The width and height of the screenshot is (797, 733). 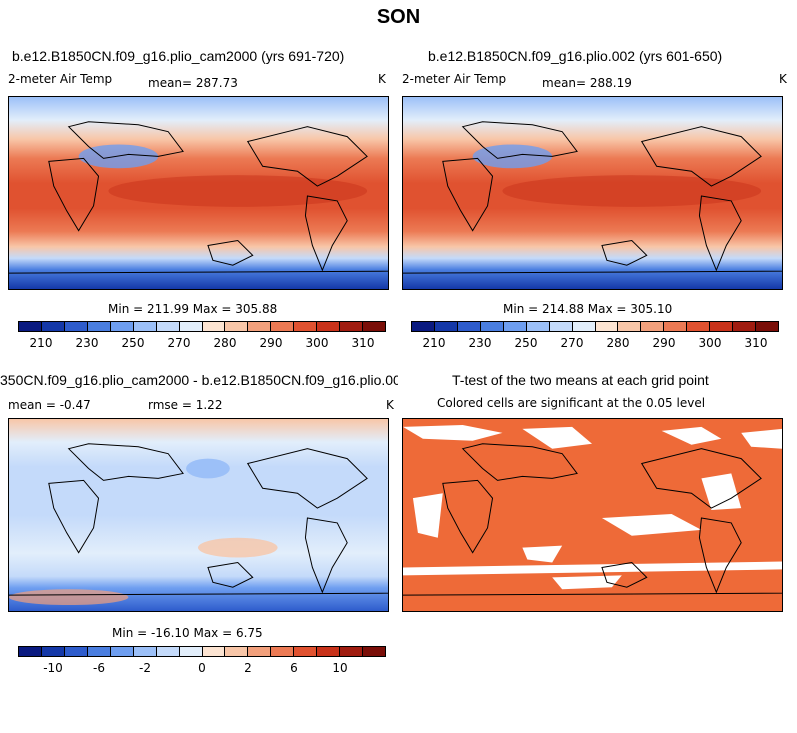 I want to click on panel1-mean: mean= 287.73, so click(x=193, y=83).